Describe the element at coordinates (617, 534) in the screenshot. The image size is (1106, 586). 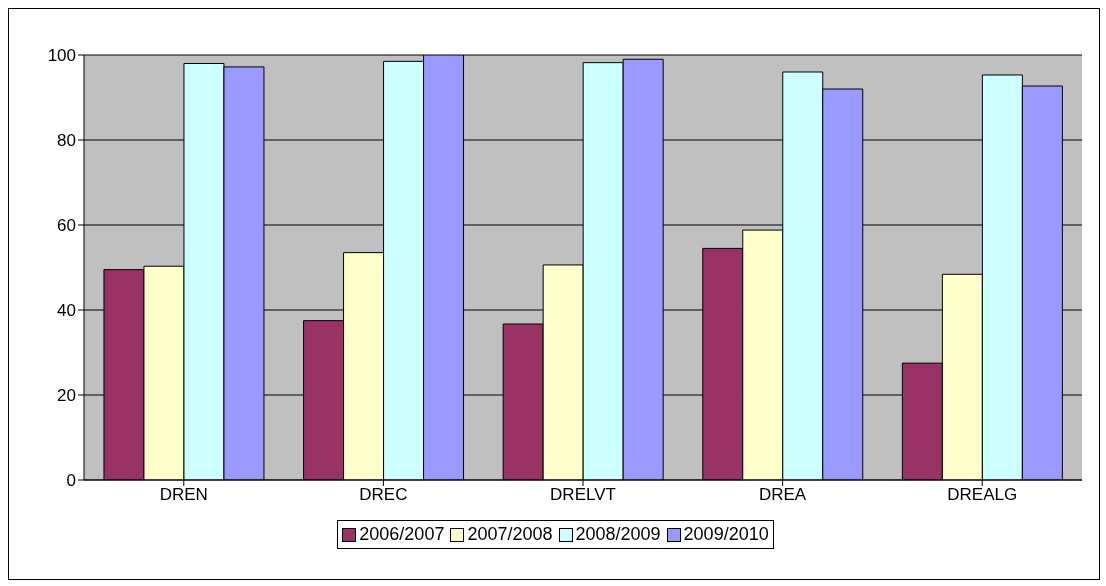
I see `legend-label: 2008/2009` at that location.